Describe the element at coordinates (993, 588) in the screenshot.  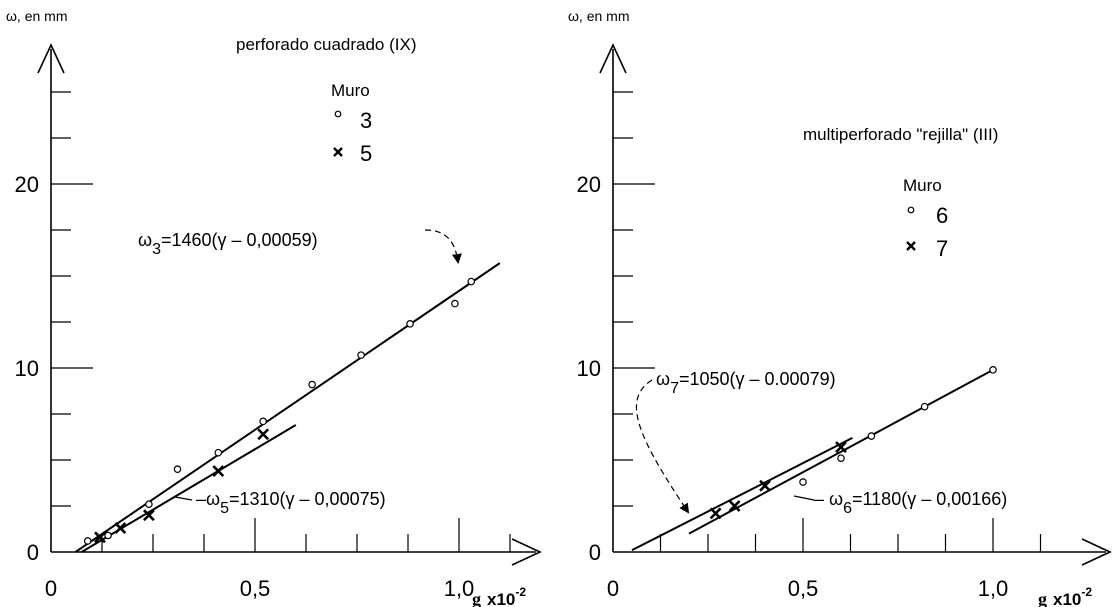
I see `right-x-tick-label: 1,0` at that location.